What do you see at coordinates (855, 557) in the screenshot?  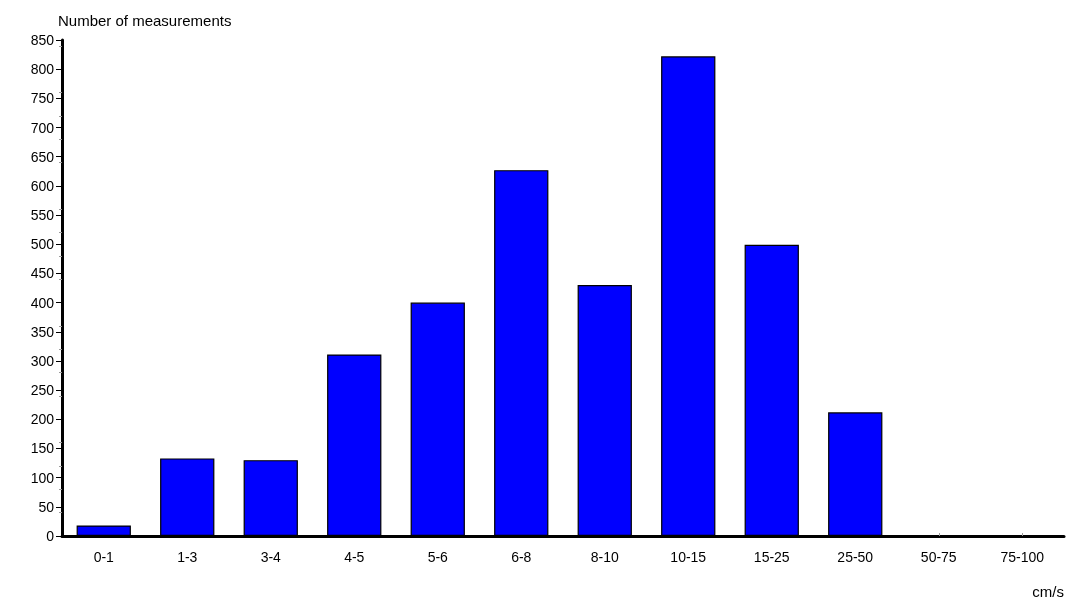 I see `x-tick-label: 25-50` at bounding box center [855, 557].